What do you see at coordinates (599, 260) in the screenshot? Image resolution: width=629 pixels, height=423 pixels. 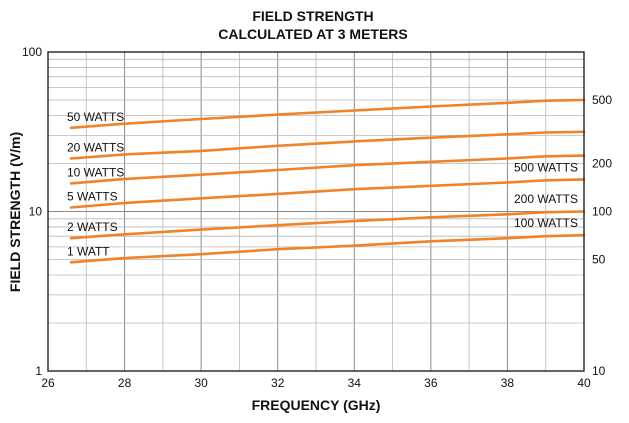 I see `right-tick-label: 50` at bounding box center [599, 260].